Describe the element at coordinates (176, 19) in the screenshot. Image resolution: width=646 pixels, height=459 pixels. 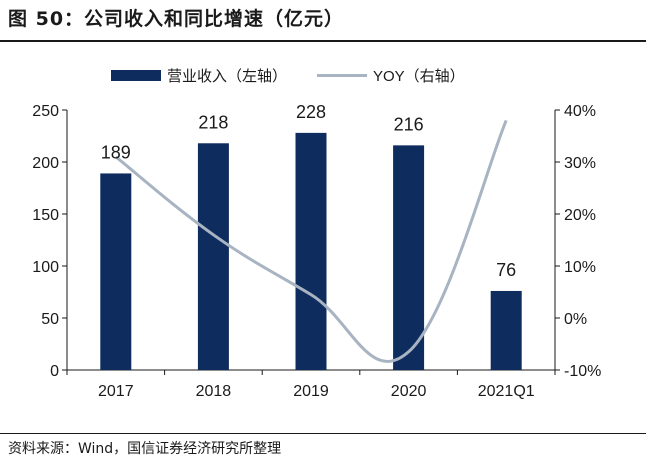
I see `figure-title: 图 50：公司收入和同比增速（亿元）` at that location.